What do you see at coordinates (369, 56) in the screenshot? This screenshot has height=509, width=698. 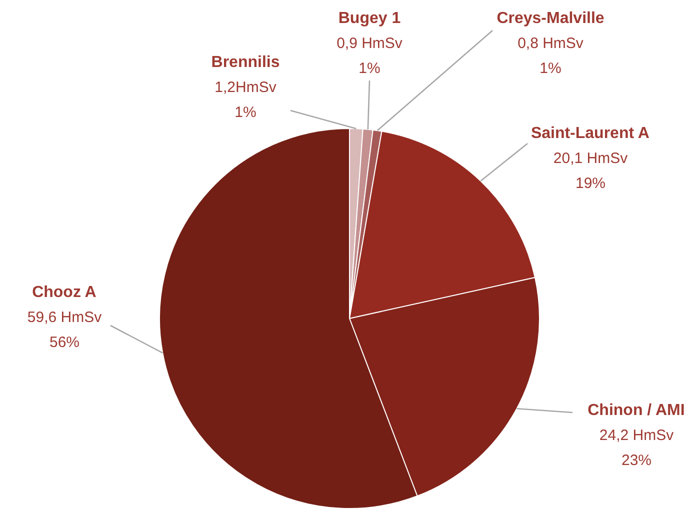 I see `data-label: 0,9 HmSv 1%` at bounding box center [369, 56].